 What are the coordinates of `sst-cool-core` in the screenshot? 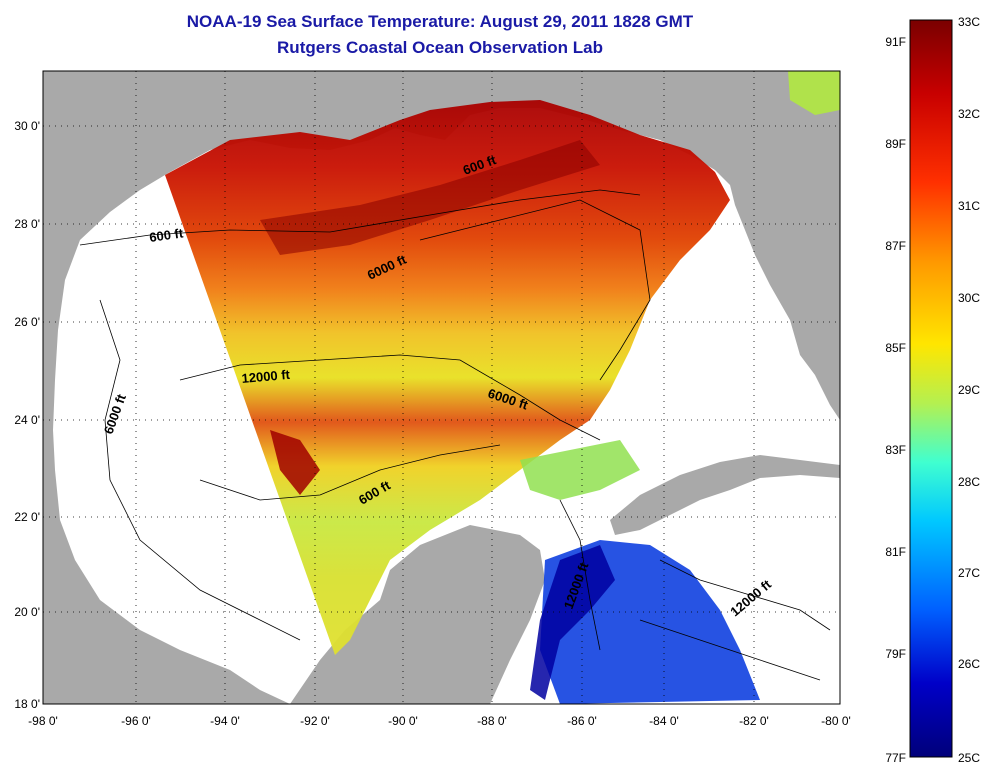 It's located at (572, 622).